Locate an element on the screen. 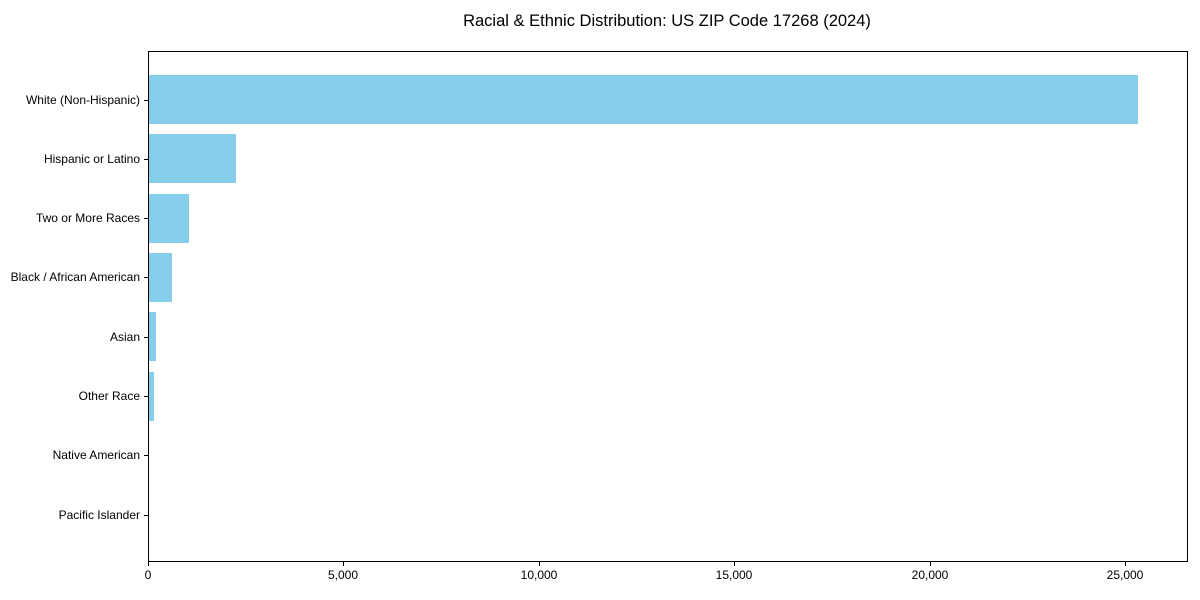  bar-two-or-more-races is located at coordinates (169, 218).